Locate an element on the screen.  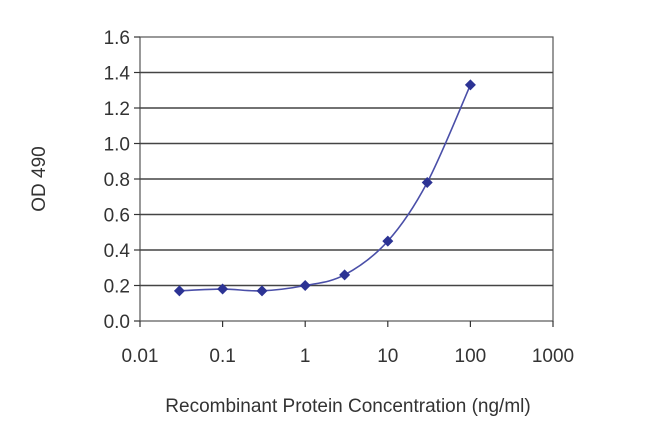
y-axis-title: OD 490 is located at coordinates (39, 178).